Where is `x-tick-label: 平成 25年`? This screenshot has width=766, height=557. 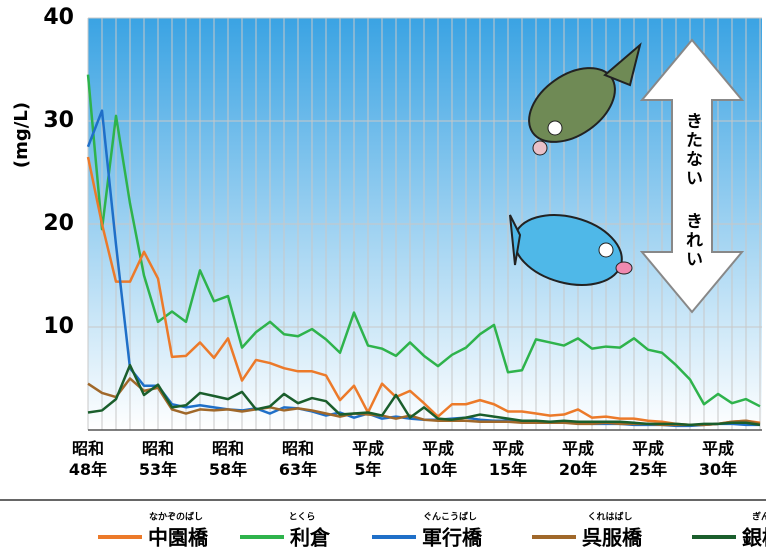 x-tick-label: 平成 25年 is located at coordinates (648, 459).